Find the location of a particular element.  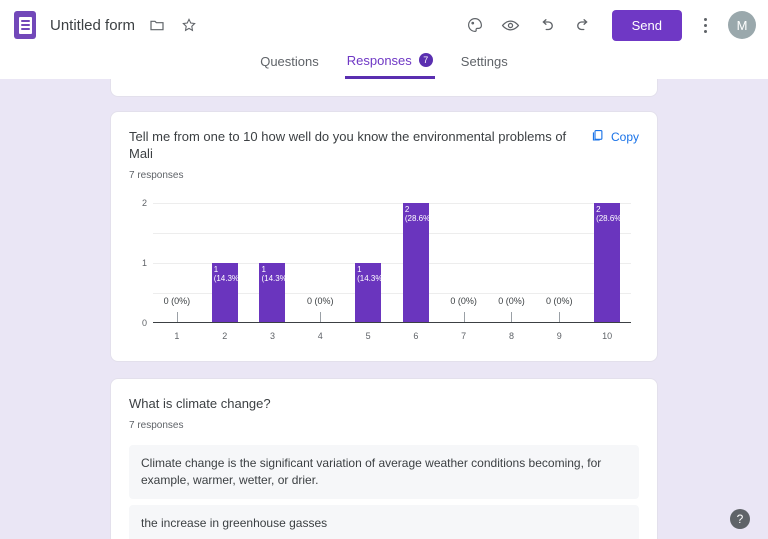

tab-responses: Responses 7 is located at coordinates (389, 64).